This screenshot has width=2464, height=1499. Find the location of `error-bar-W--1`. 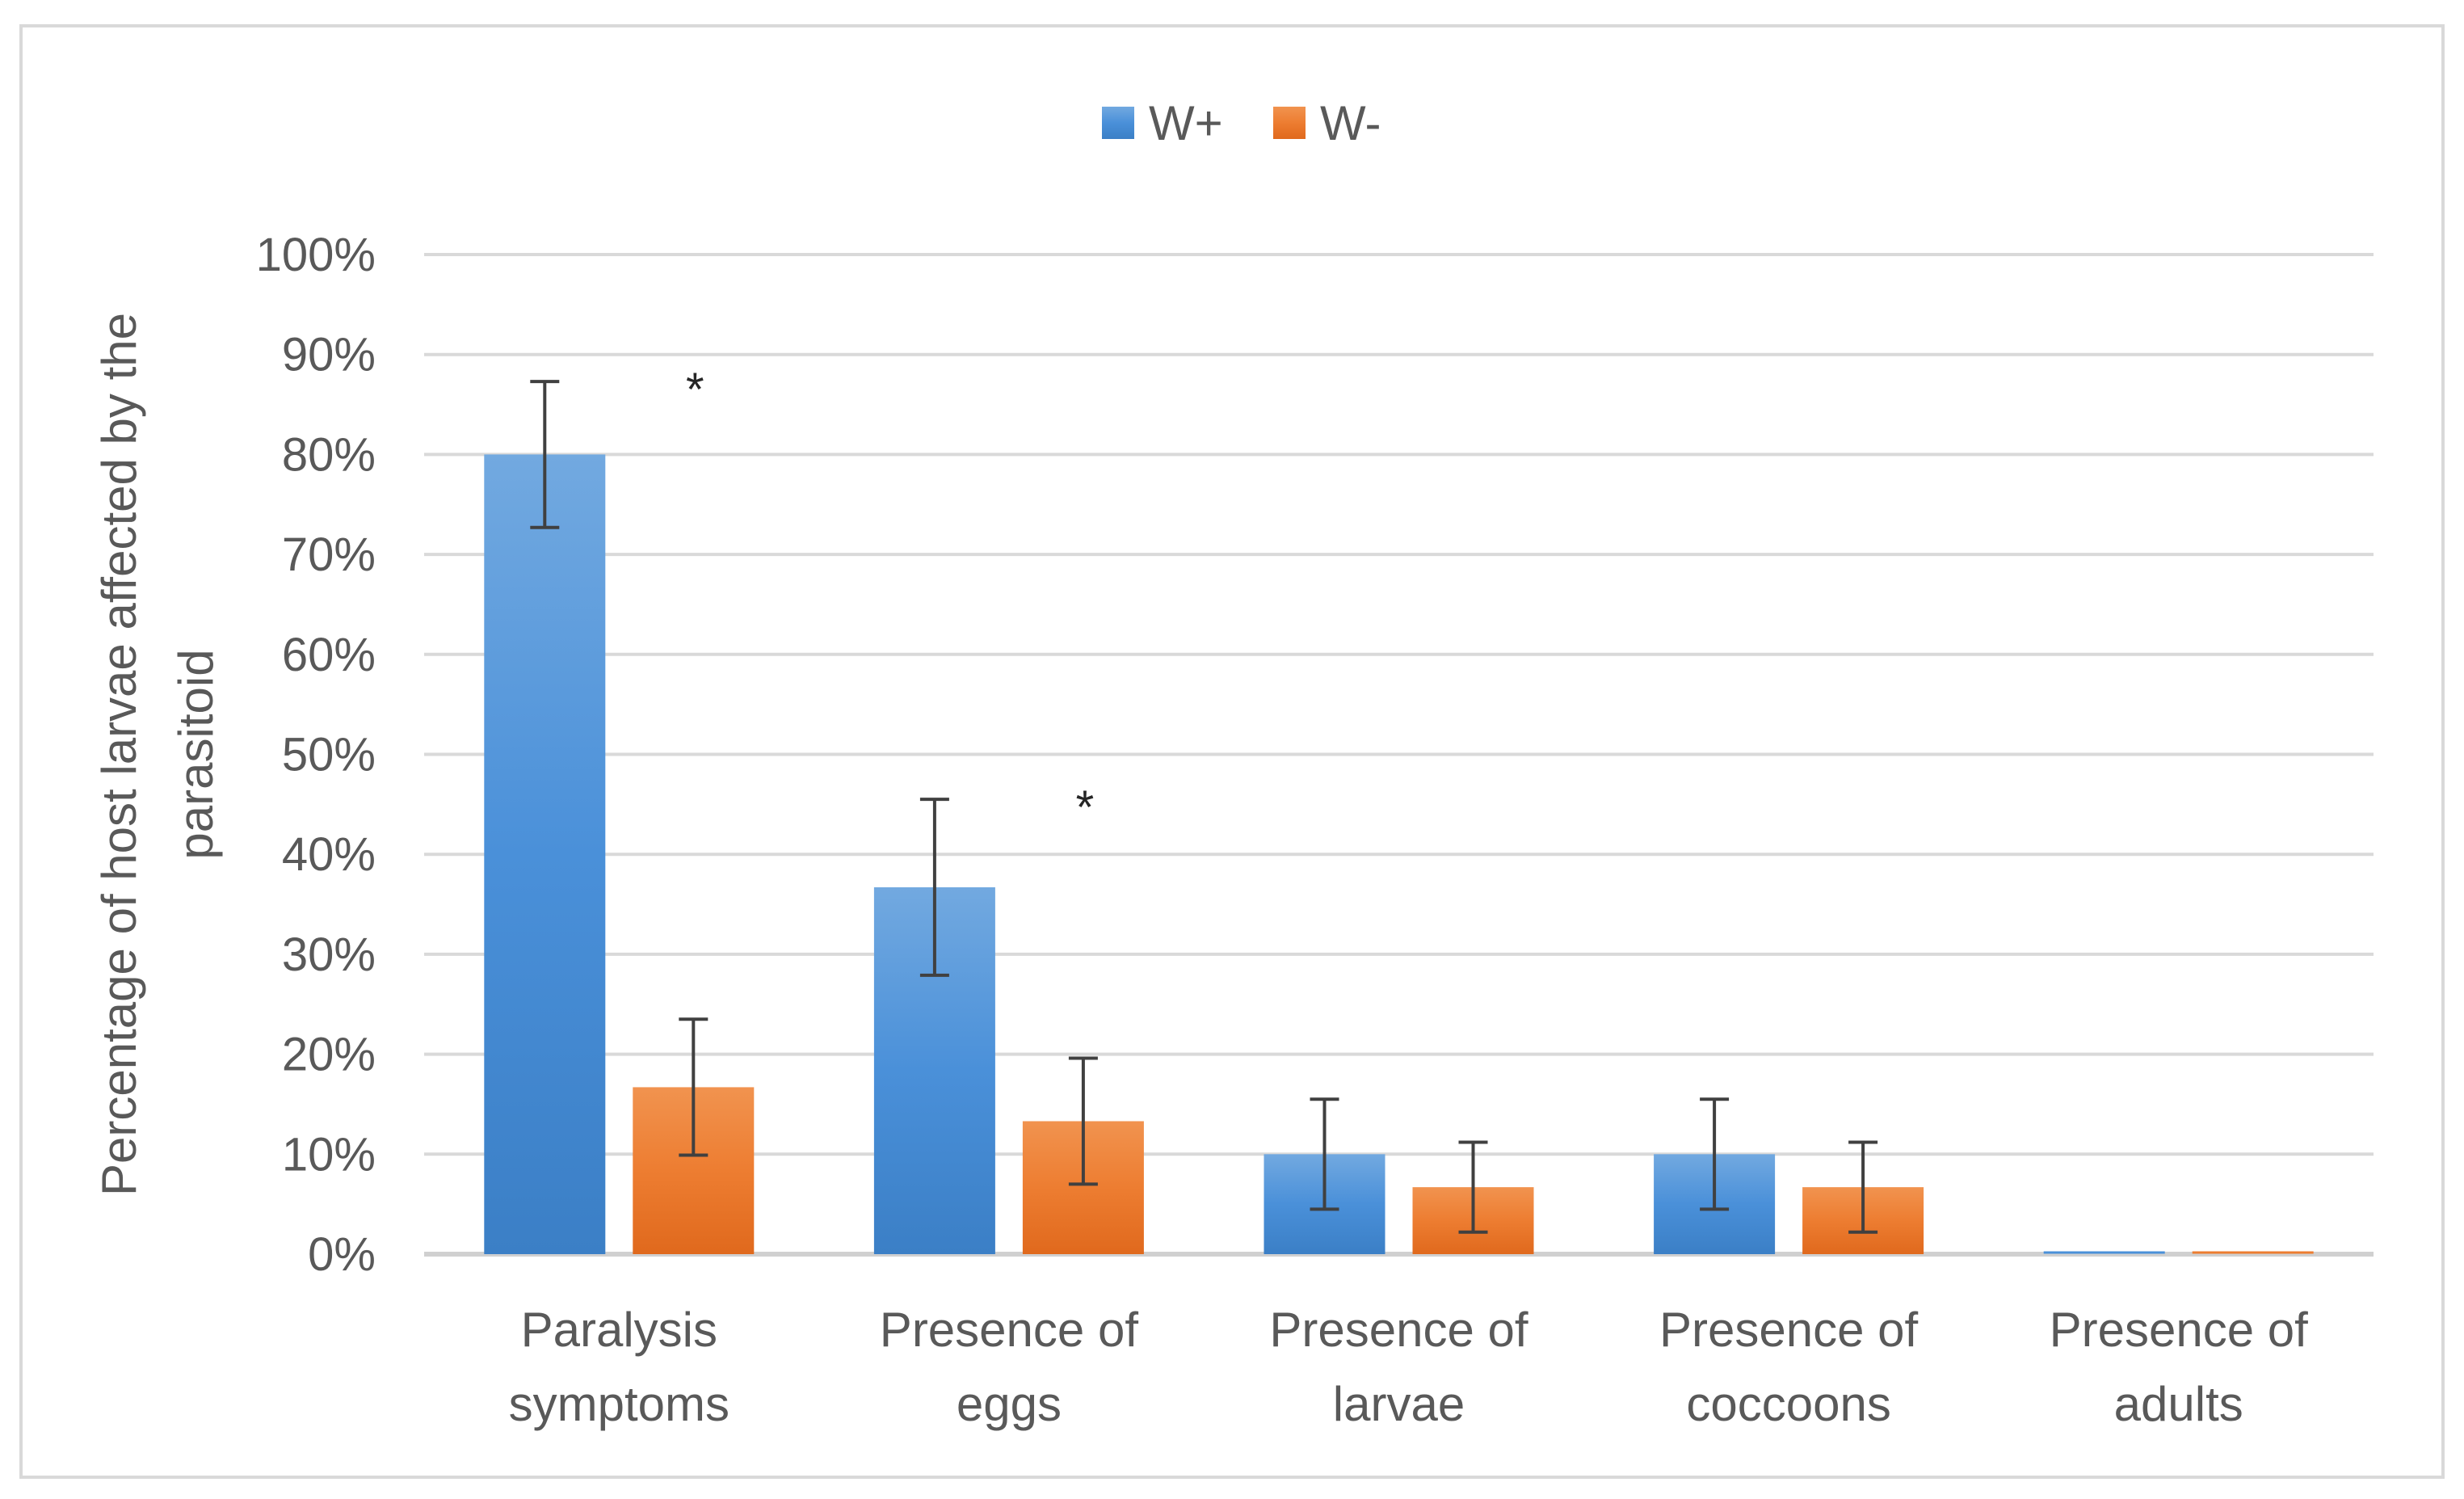

error-bar-W--1 is located at coordinates (1083, 1121).